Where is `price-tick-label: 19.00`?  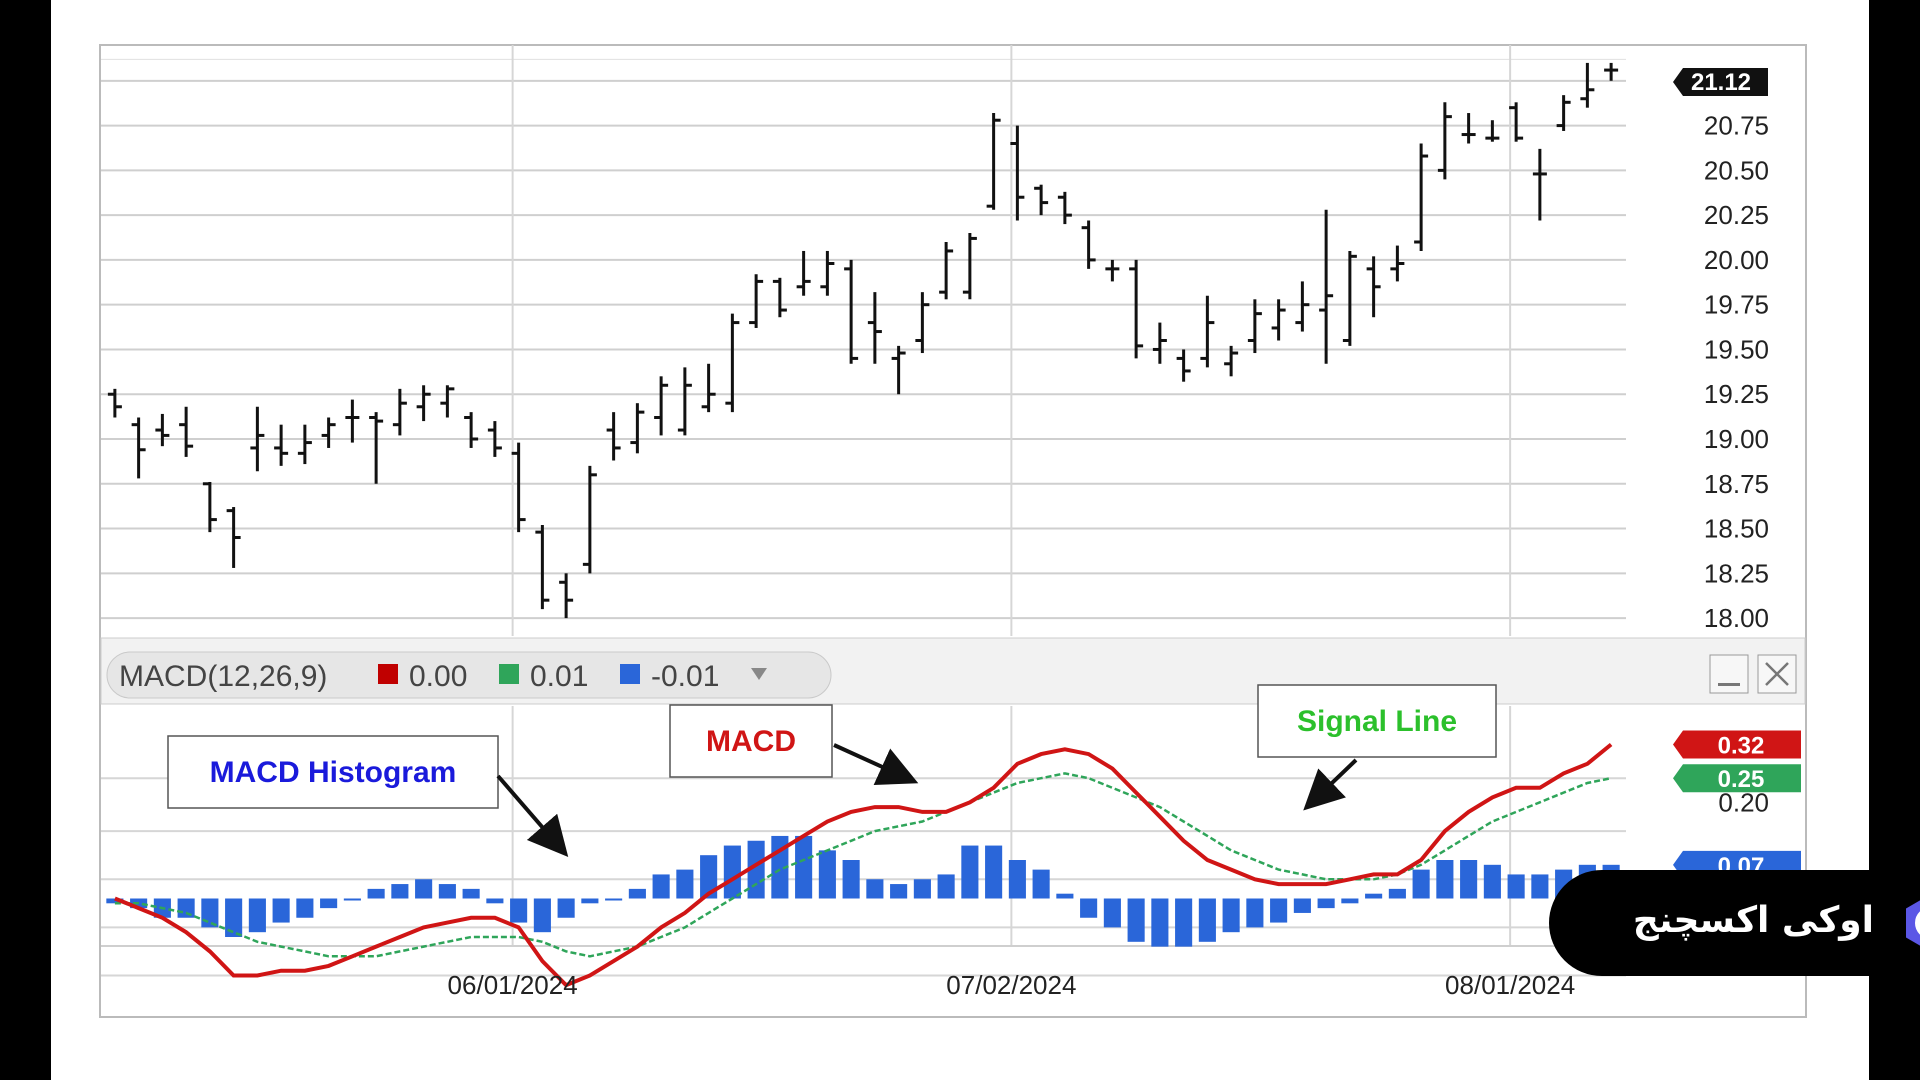 price-tick-label: 19.00 is located at coordinates (1736, 439).